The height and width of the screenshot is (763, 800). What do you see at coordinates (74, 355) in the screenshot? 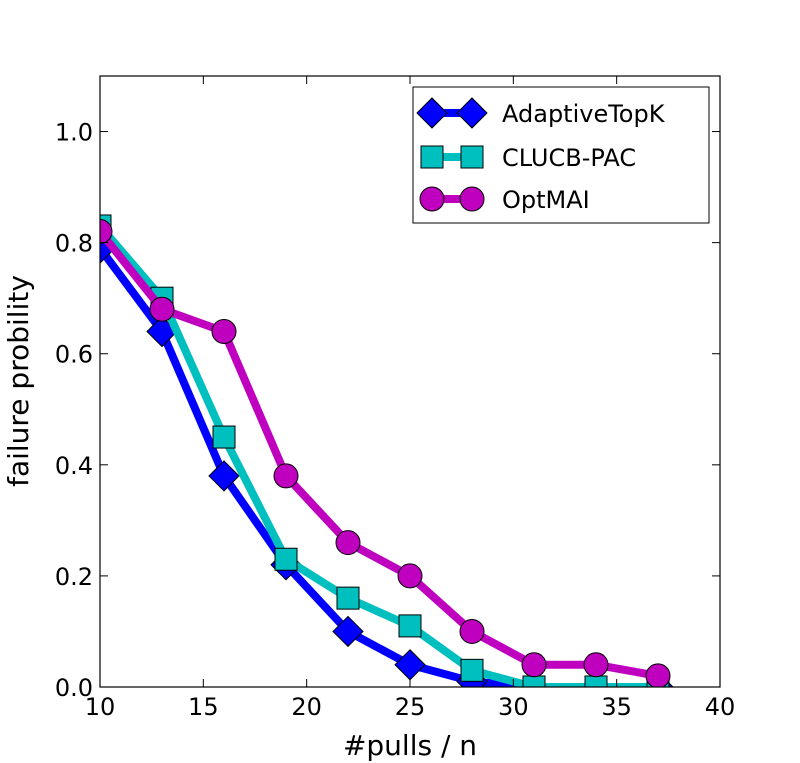
I see `y-tick-label: 0.6` at bounding box center [74, 355].